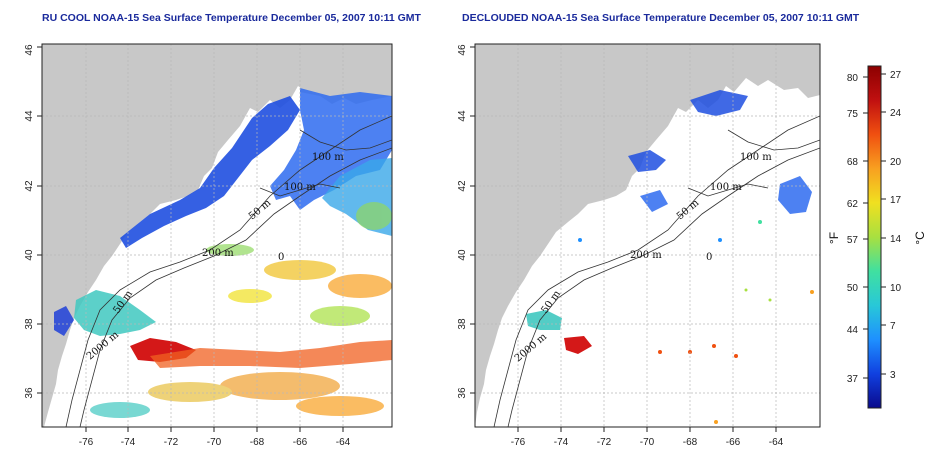 The width and height of the screenshot is (950, 475). Describe the element at coordinates (874, 237) in the screenshot. I see `colorbar-gradient` at that location.